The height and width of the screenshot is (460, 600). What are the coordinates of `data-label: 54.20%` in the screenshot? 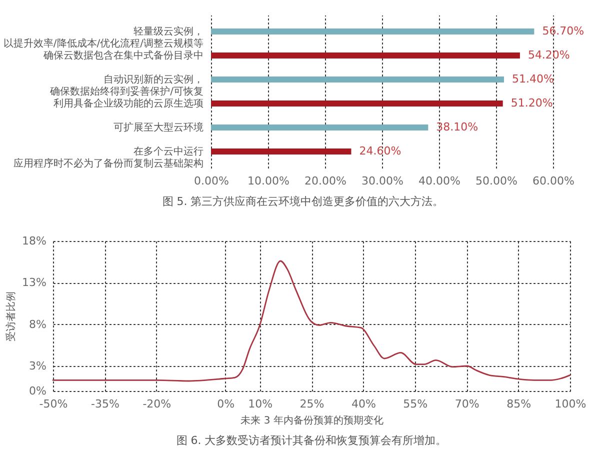 It's located at (549, 55).